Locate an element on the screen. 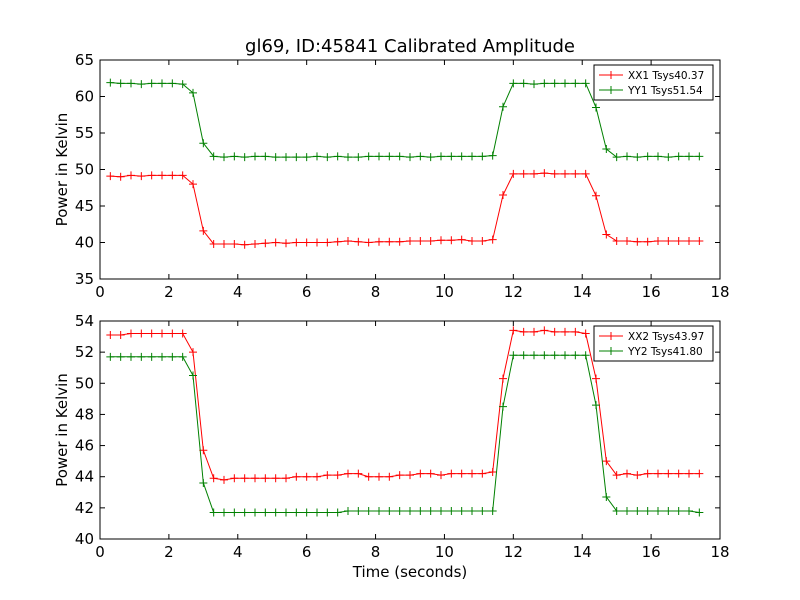 The width and height of the screenshot is (800, 600). legend-marker is located at coordinates (611, 90).